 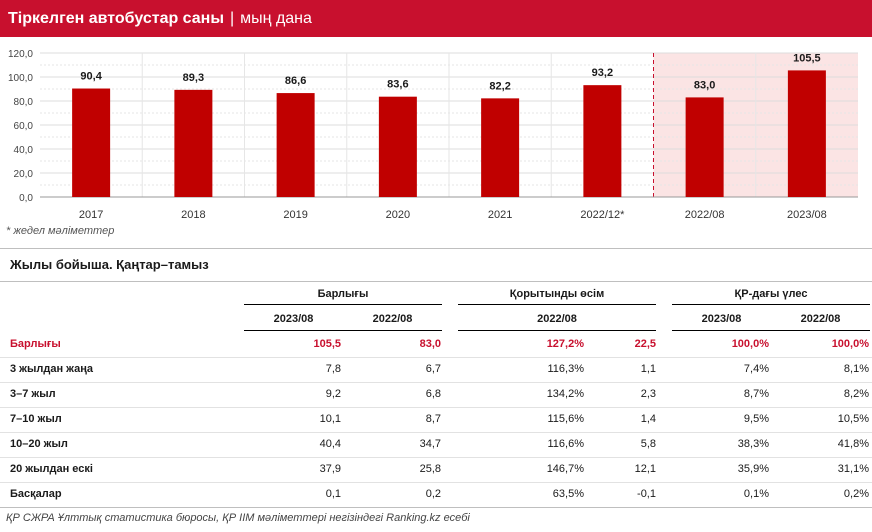 I want to click on x-tick-label: 2019, so click(x=295, y=215).